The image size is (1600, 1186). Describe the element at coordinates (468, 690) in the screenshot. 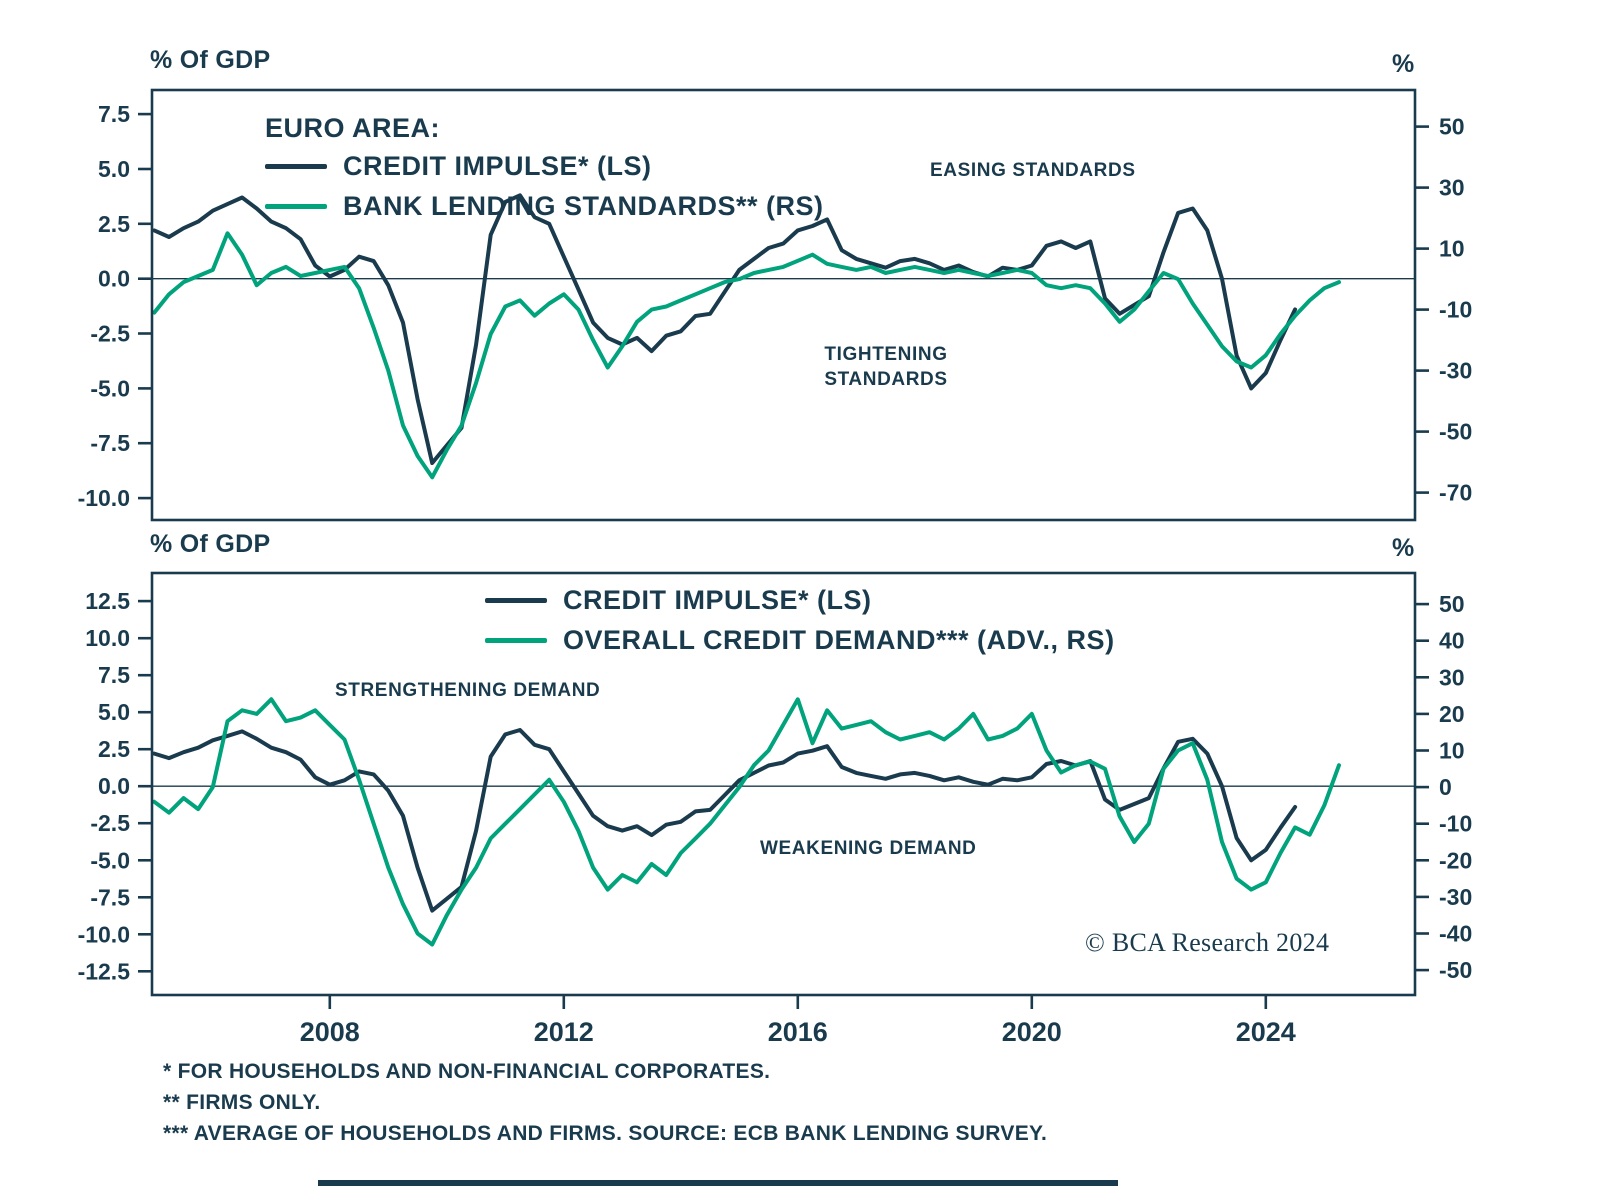

I see `strengthening-demand-annotation: STRENGTHENING DEMAND` at that location.